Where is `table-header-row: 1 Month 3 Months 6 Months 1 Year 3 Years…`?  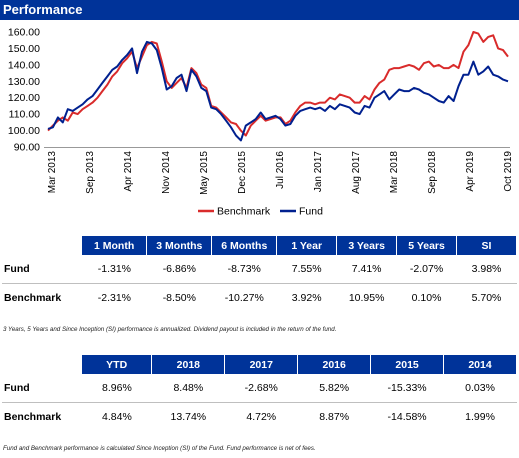 table-header-row: 1 Month 3 Months 6 Months 1 Year 3 Years… is located at coordinates (259, 245).